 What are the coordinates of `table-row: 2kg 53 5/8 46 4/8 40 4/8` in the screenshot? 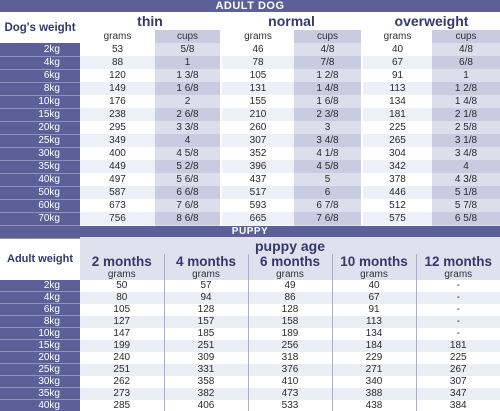 It's located at (250, 50).